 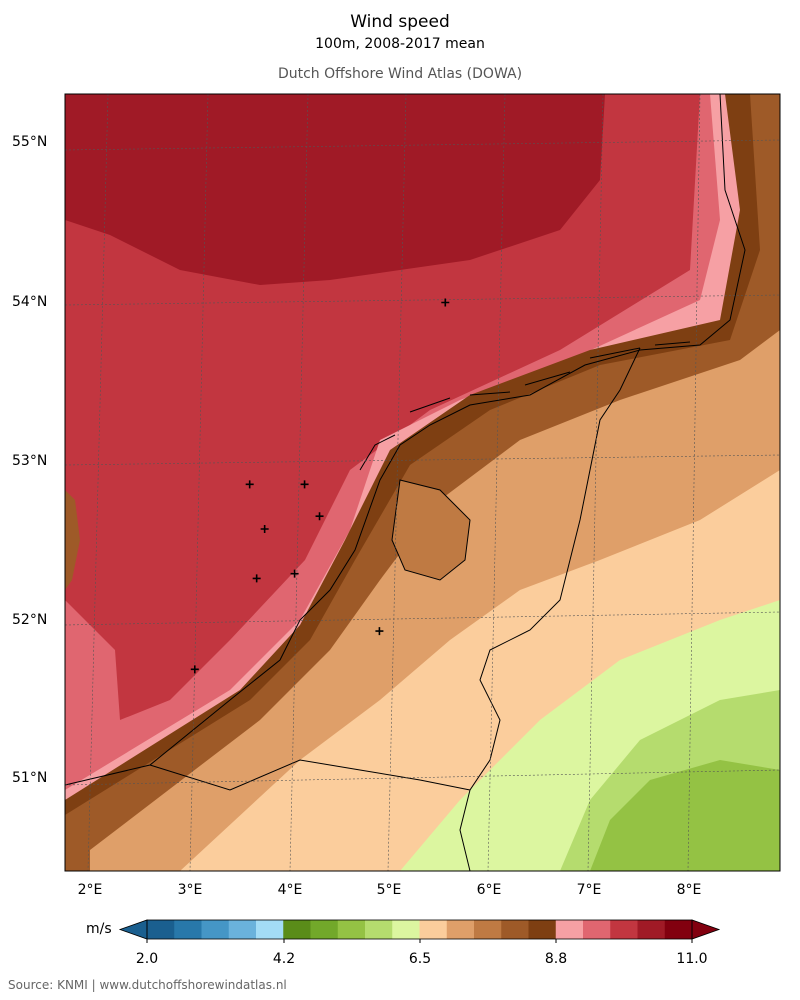 What do you see at coordinates (133, 929) in the screenshot?
I see `colorbar-extend-low` at bounding box center [133, 929].